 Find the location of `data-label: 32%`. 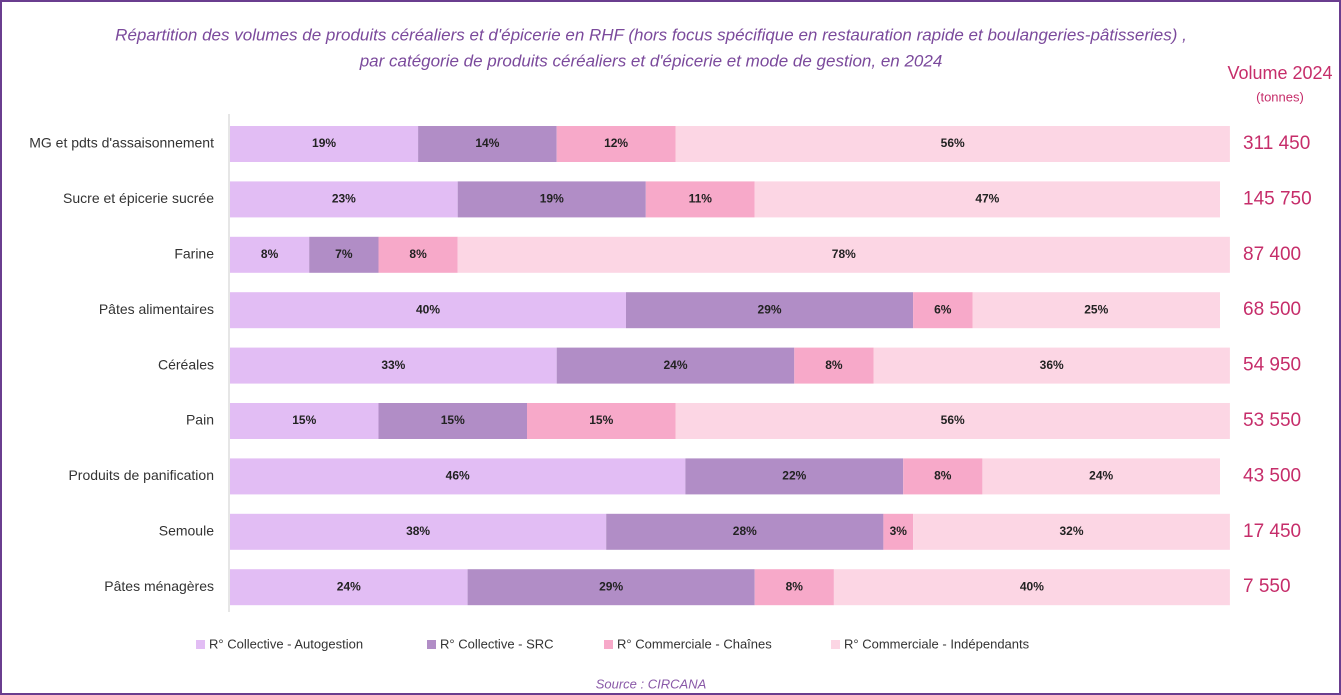

data-label: 32% is located at coordinates (1071, 531).